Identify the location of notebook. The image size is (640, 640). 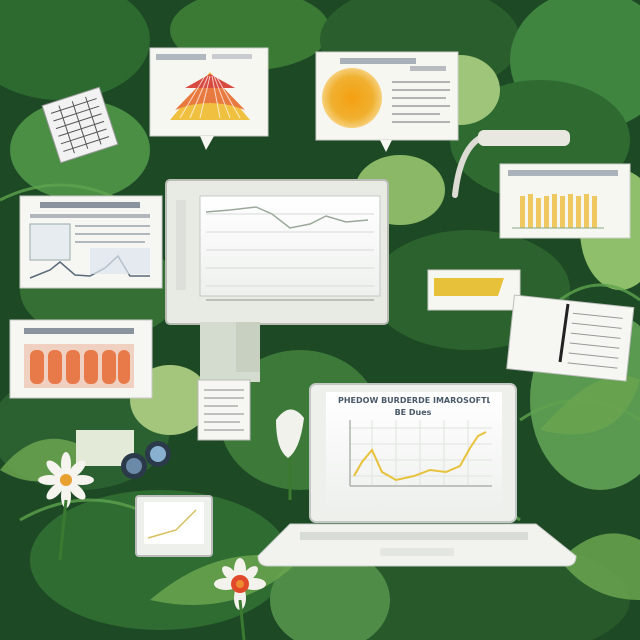
(570, 338).